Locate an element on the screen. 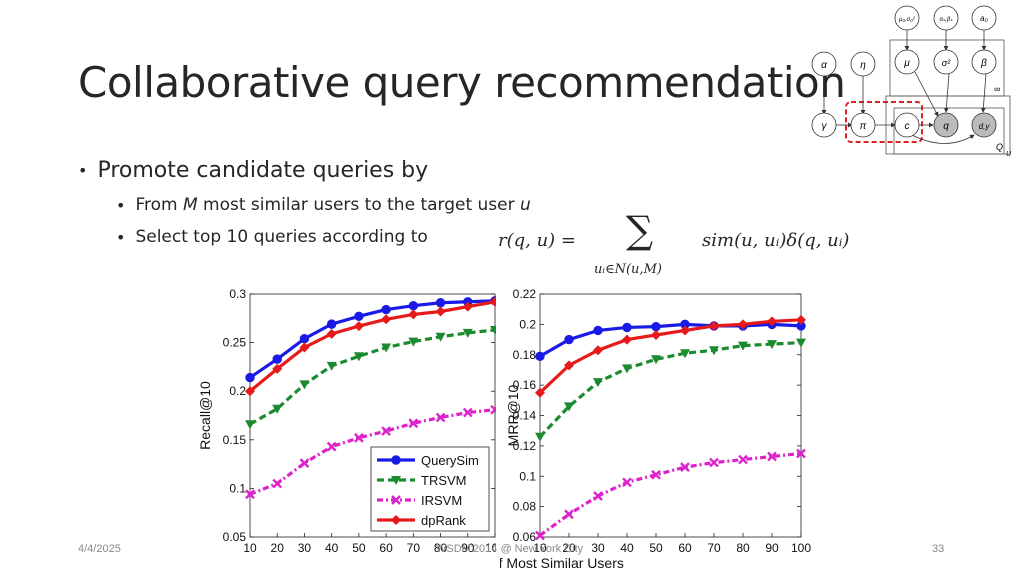 This screenshot has width=1024, height=576. node-gamma: γ is located at coordinates (824, 125).